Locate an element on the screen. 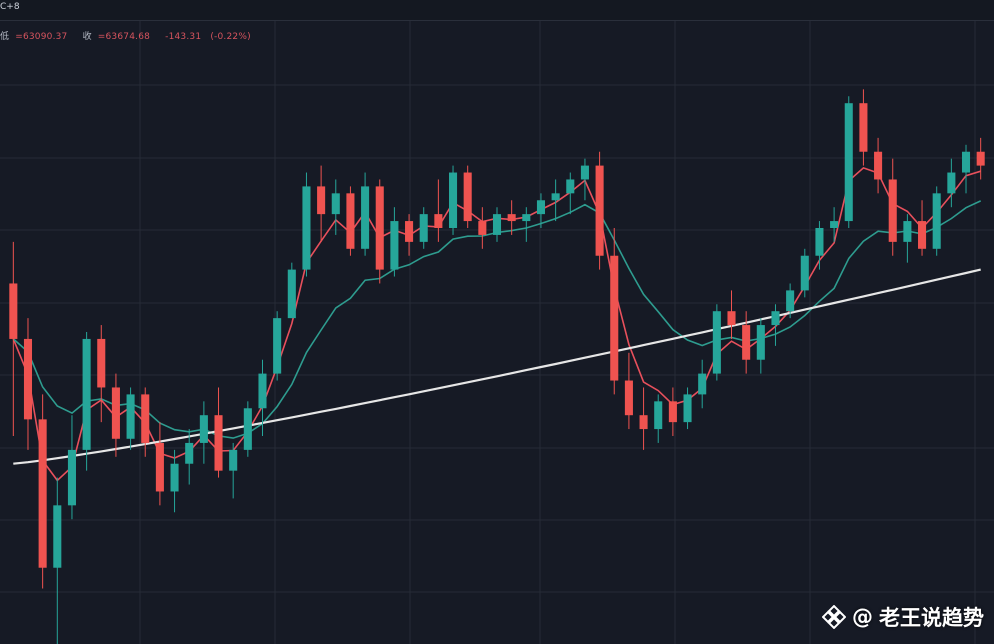  watermark-author: 老王说趋势 is located at coordinates (931, 618).